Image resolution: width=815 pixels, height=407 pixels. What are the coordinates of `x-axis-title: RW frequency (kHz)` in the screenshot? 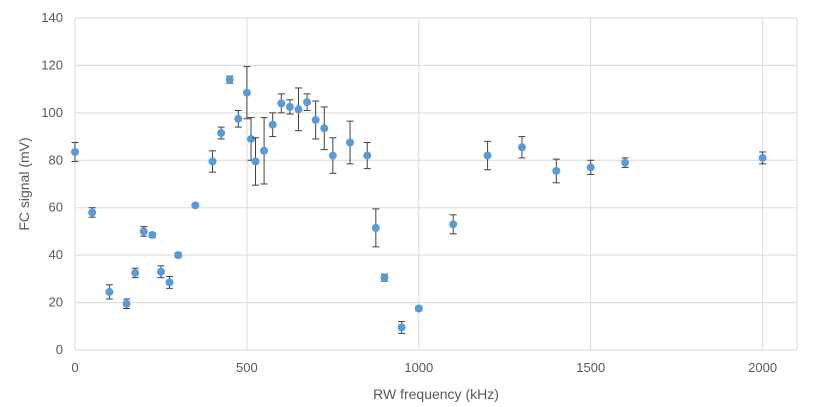 It's located at (436, 394).